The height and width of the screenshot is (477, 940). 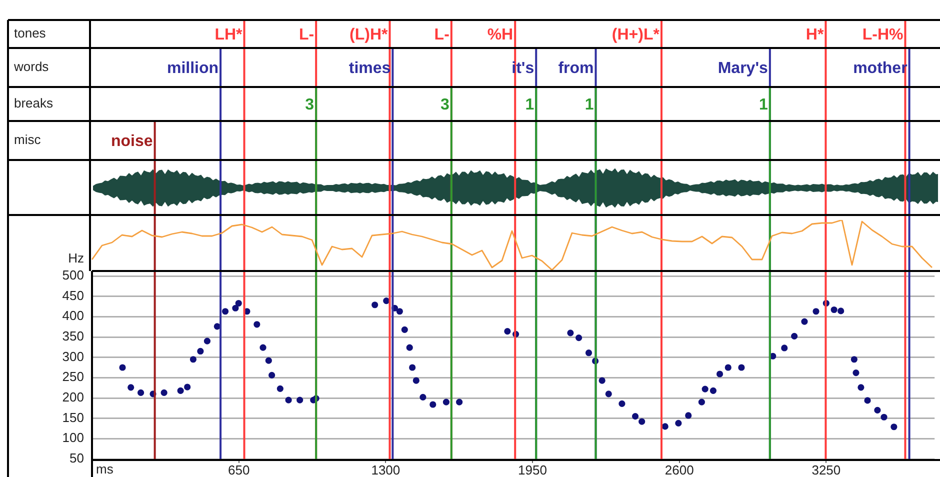 I want to click on x-tick-label: 2600, so click(x=679, y=469).